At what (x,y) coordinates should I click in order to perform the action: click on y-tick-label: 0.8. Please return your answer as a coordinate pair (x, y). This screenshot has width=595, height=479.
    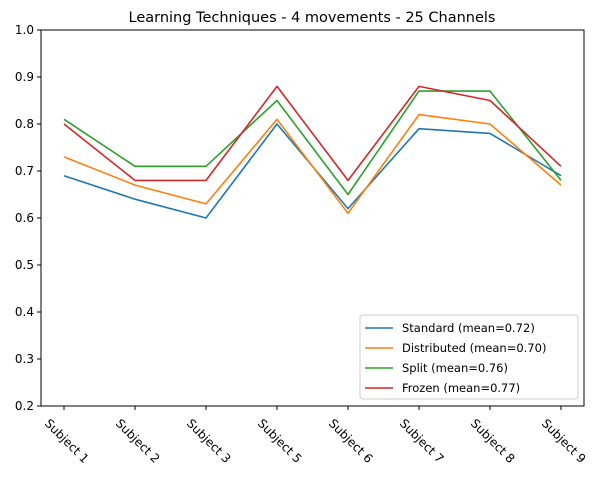
    Looking at the image, I should click on (24, 124).